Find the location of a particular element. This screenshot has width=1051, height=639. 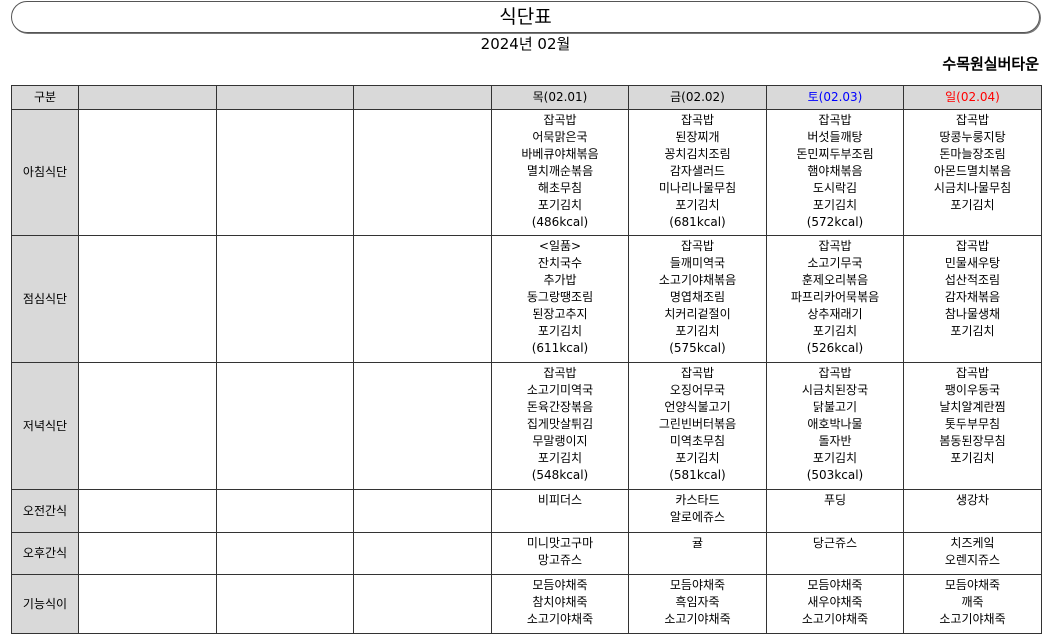

menu-cell: <일품> 잔치국수 추가밥 동그랑땡조림 된장고추지 포기김치 (611kcal) is located at coordinates (560, 299).